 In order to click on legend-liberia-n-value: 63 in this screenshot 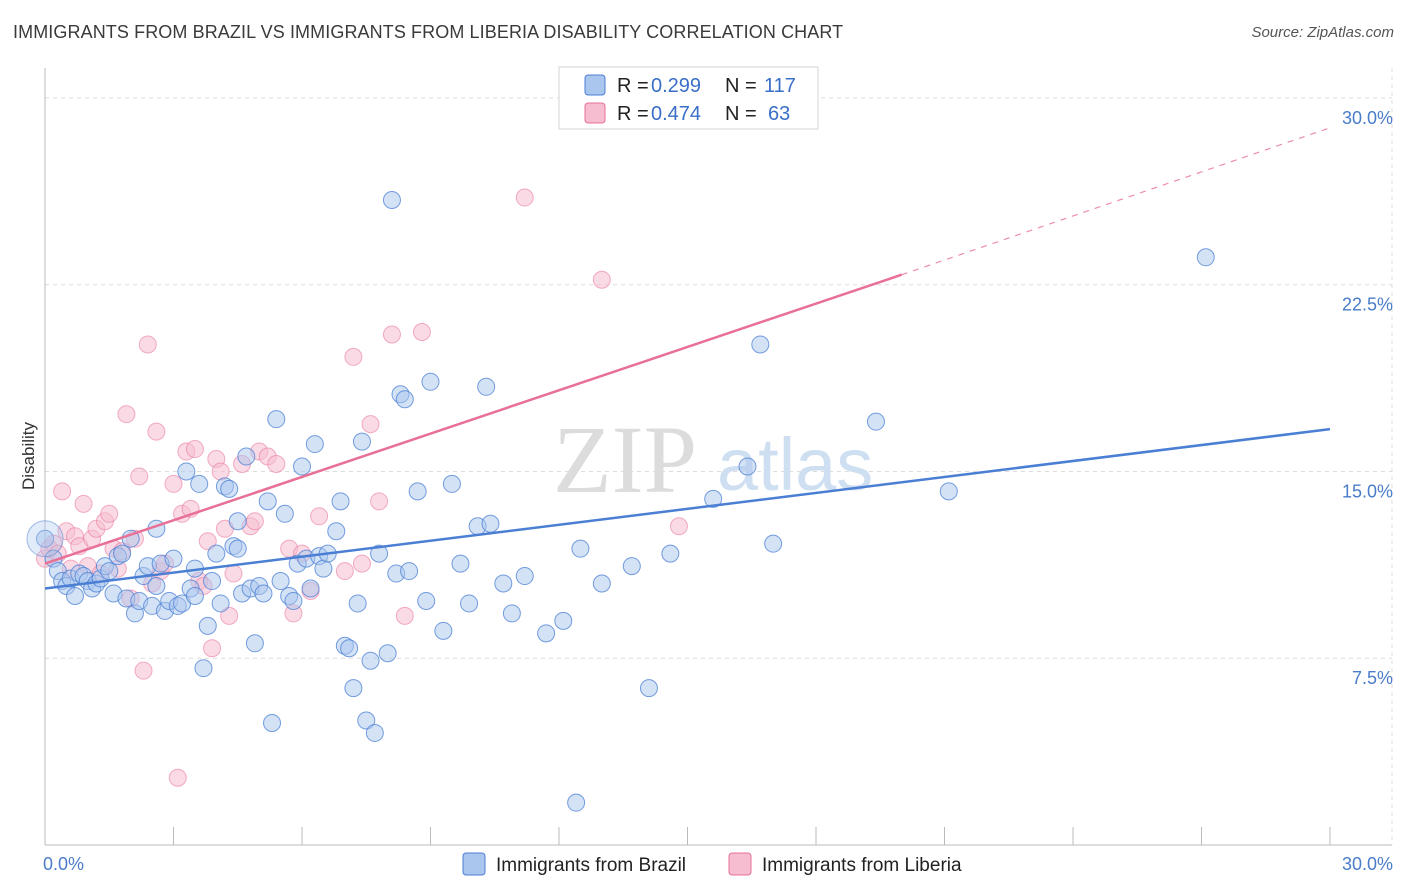, I will do `click(779, 114)`.